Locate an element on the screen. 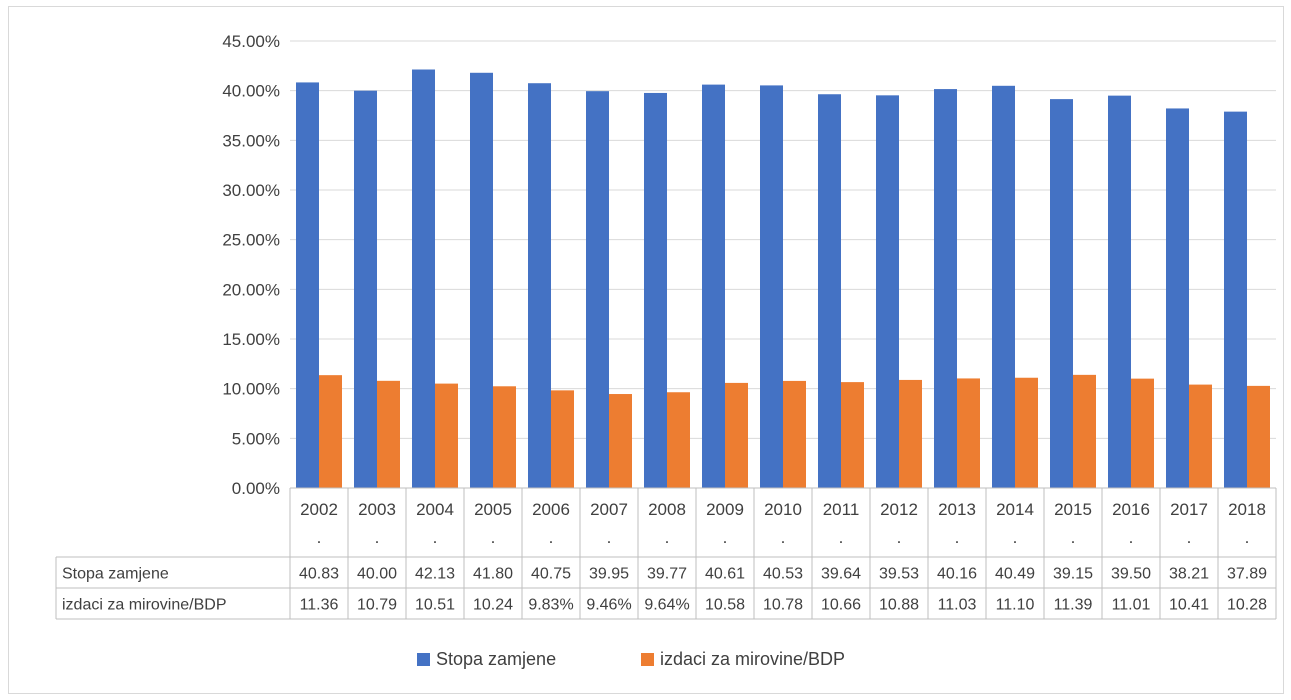  table-cell: 41.80 is located at coordinates (493, 574).